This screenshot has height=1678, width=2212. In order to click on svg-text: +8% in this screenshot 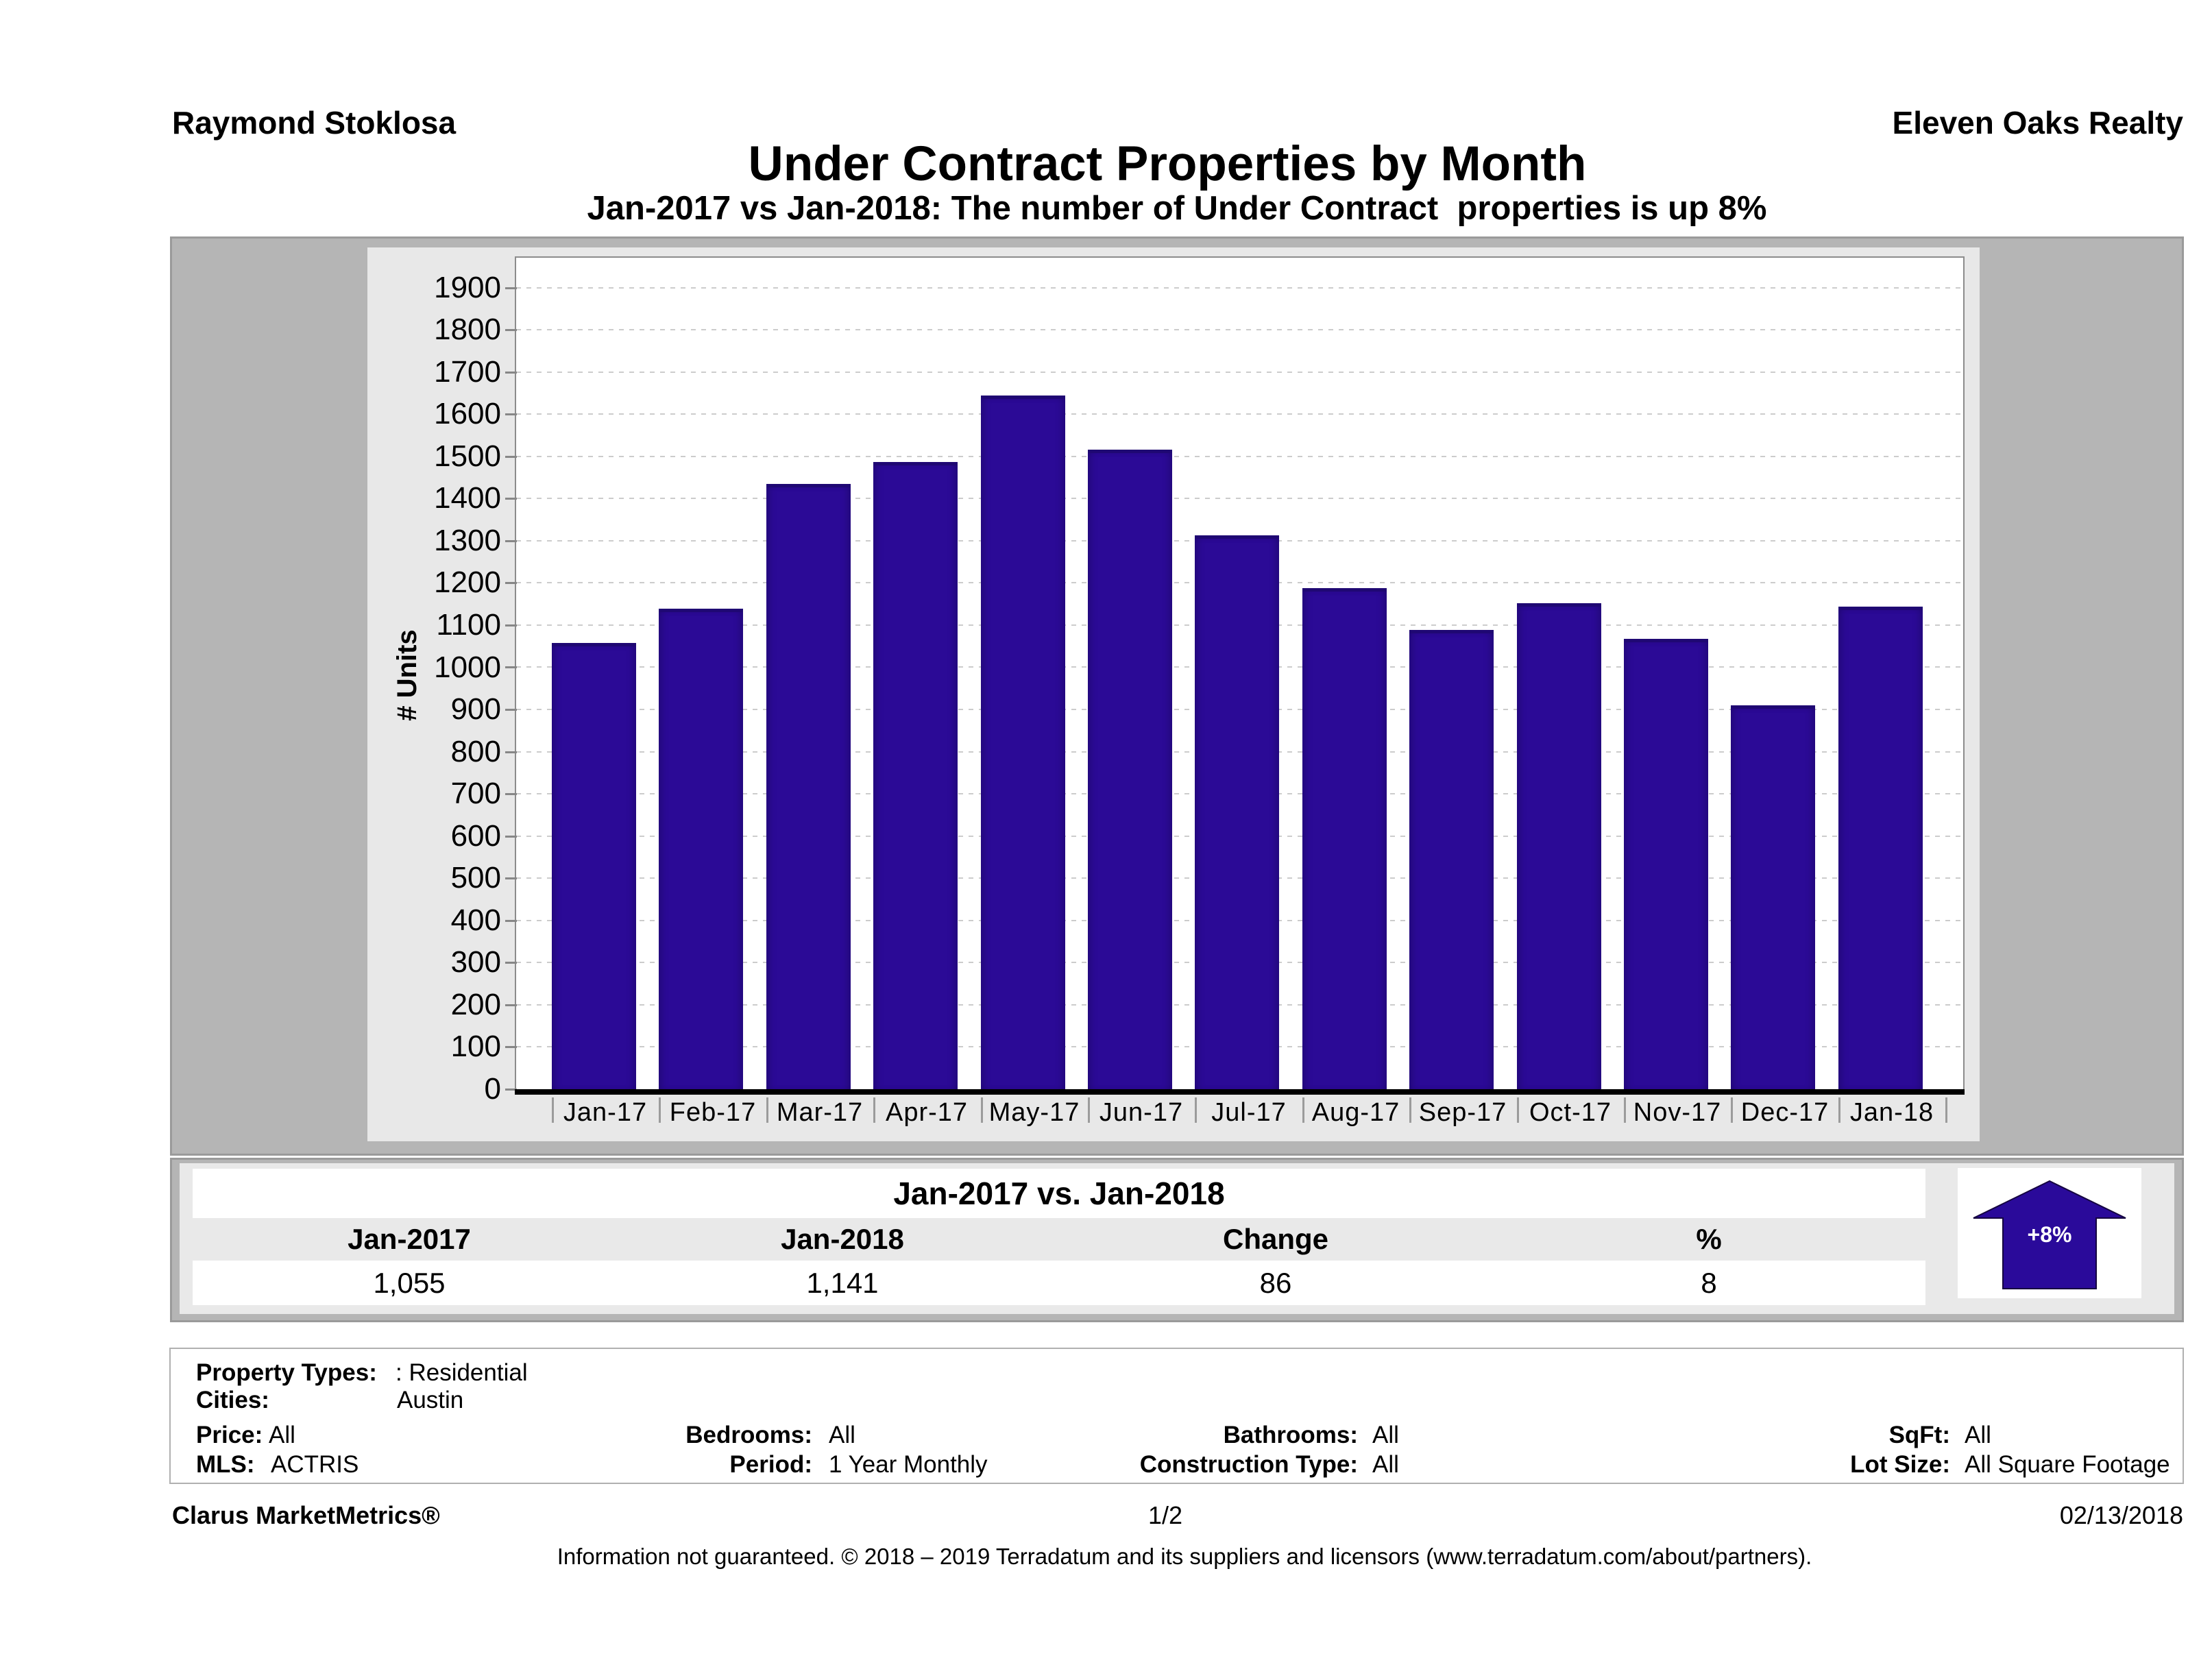, I will do `click(2050, 1234)`.